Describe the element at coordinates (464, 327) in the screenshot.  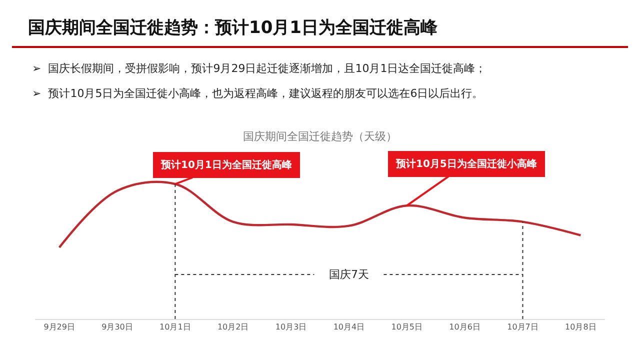
I see `x-tick-label: 10月6日` at that location.